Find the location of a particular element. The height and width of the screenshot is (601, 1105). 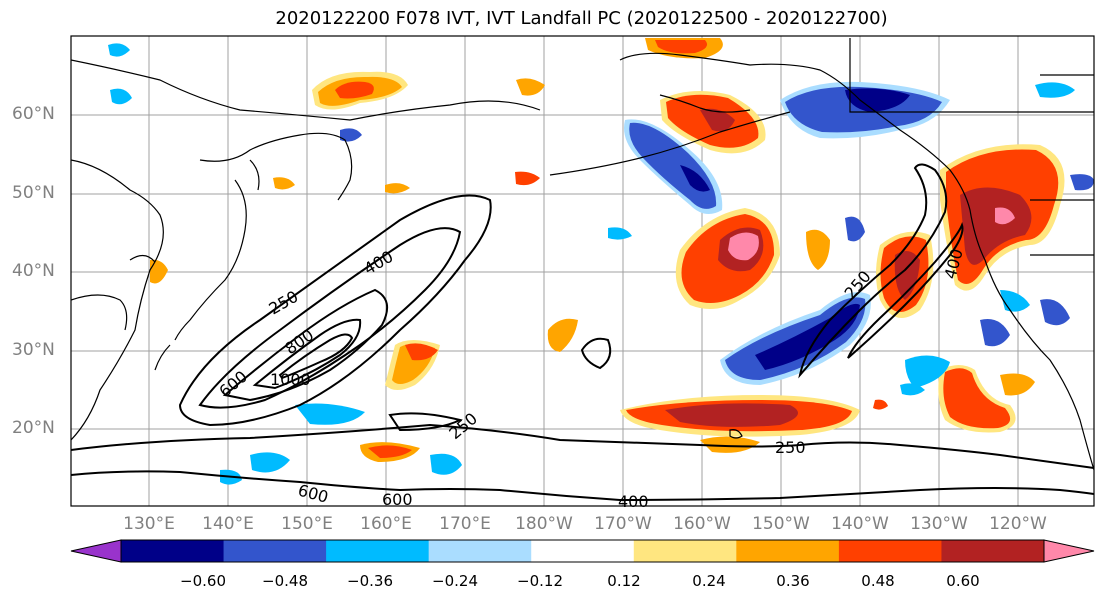

lon-label-180w: 180°W is located at coordinates (544, 524).